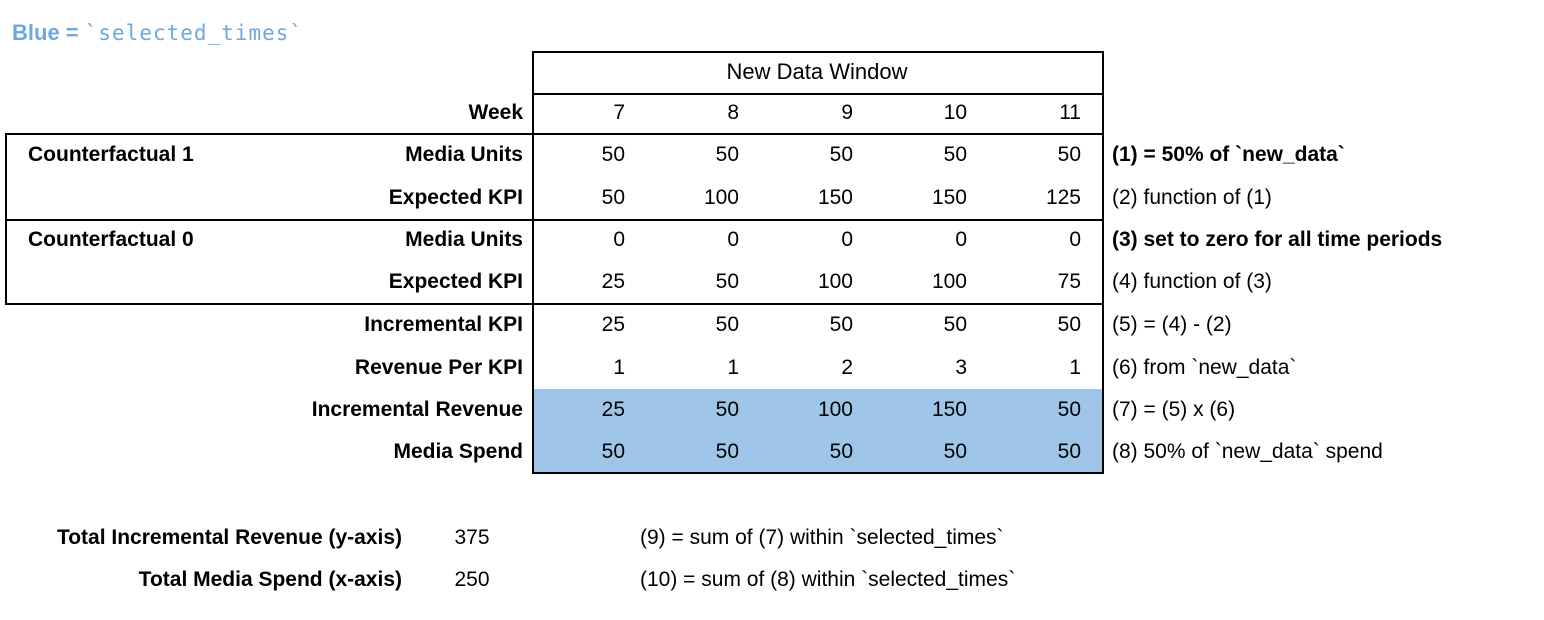  What do you see at coordinates (818, 431) in the screenshot?
I see `selected-times-highlight` at bounding box center [818, 431].